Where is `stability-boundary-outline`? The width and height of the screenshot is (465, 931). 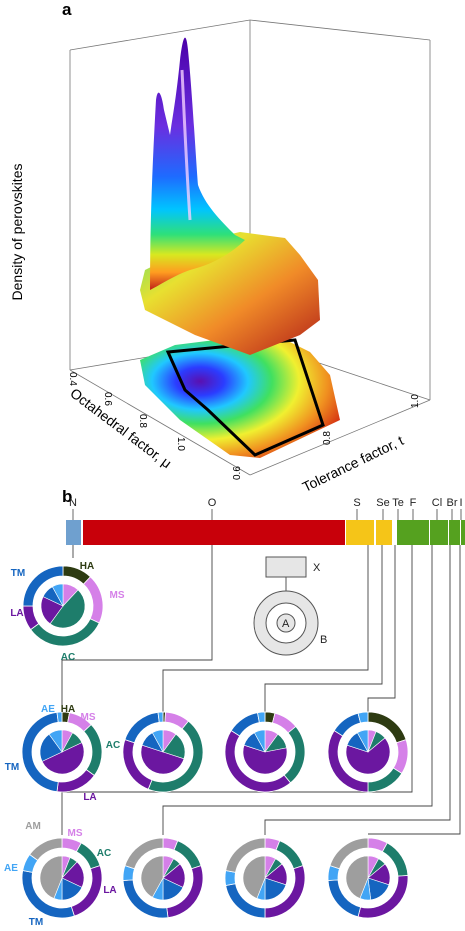 stability-boundary-outline is located at coordinates (245, 397).